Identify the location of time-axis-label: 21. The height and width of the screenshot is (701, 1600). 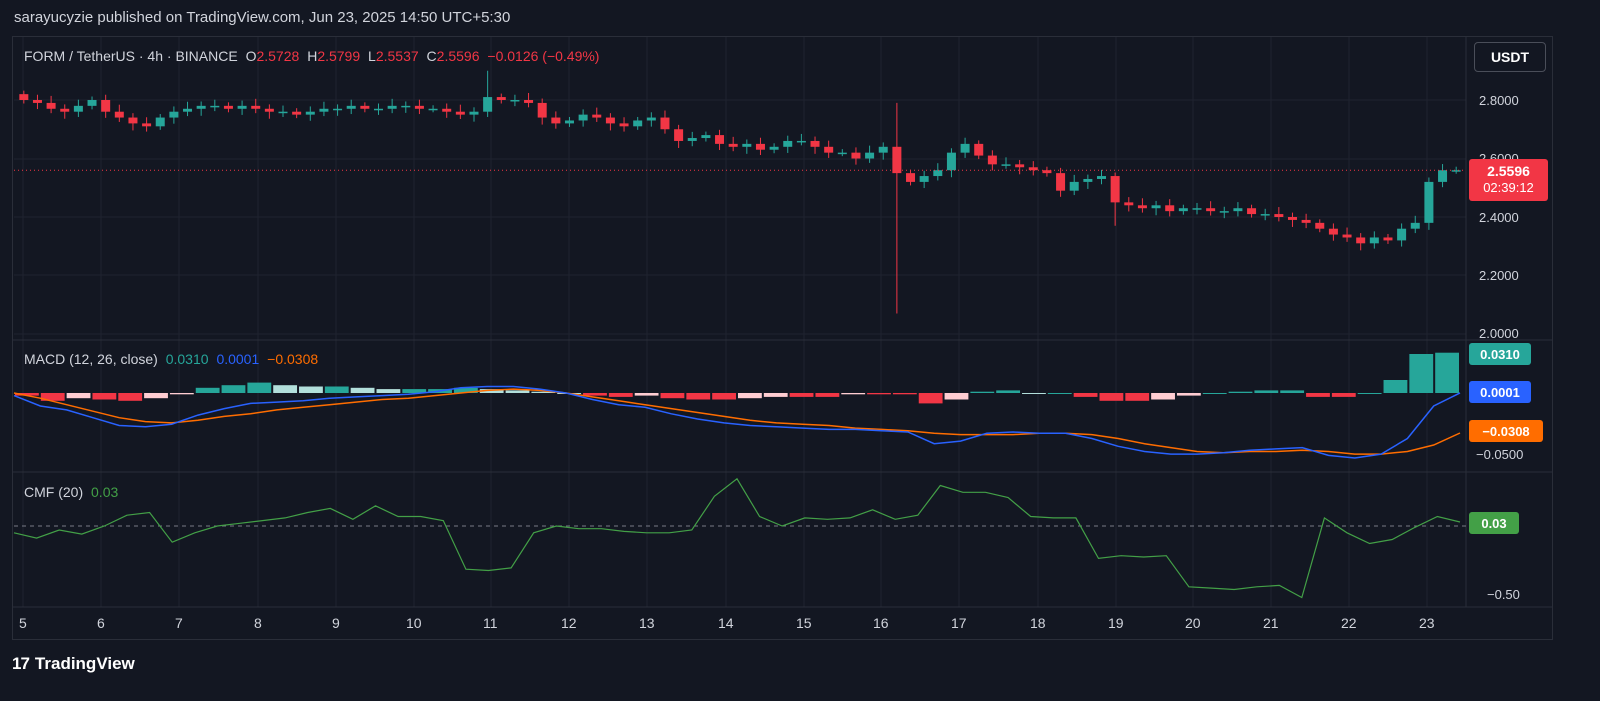
(1271, 623).